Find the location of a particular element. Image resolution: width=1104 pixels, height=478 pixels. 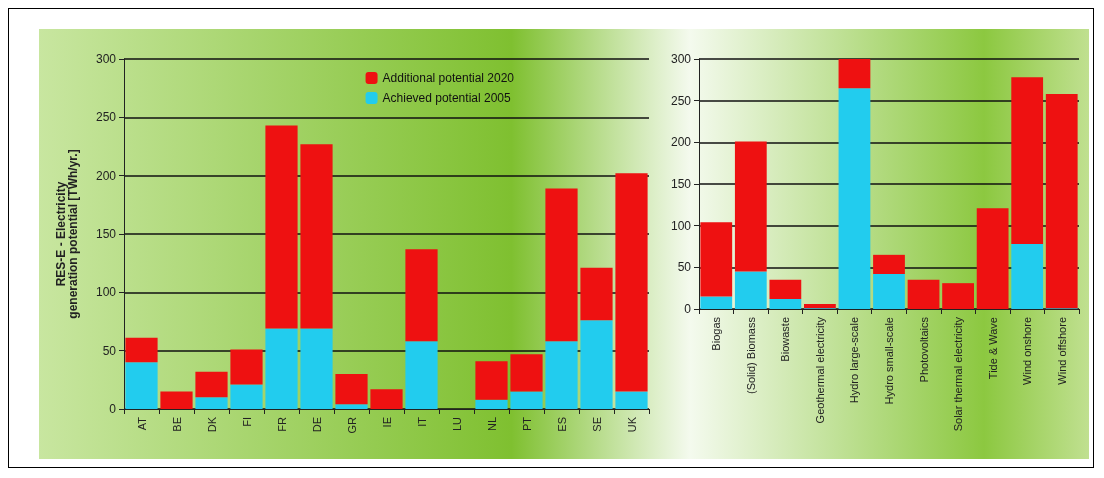

x-tick-label: (Solid) Biomass is located at coordinates (750, 355).